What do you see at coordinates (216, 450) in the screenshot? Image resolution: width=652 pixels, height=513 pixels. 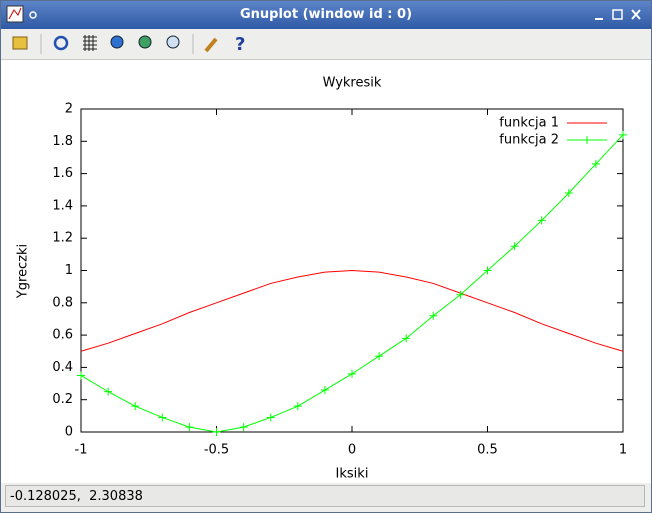 I see `x-tick-label: -0.5` at bounding box center [216, 450].